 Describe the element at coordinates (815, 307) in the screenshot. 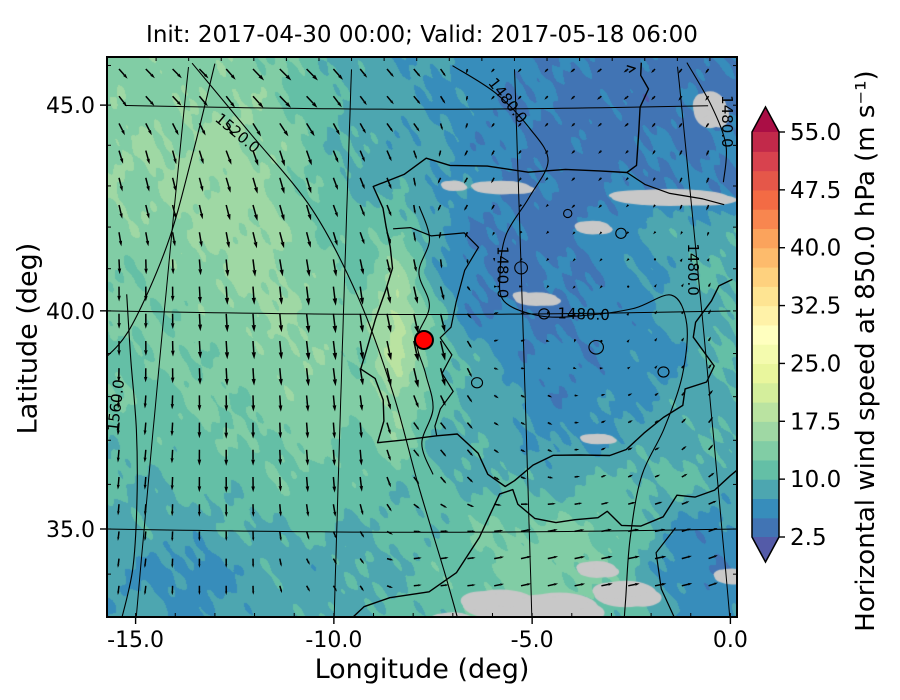

I see `colorbar-tick-label: 32.5` at that location.